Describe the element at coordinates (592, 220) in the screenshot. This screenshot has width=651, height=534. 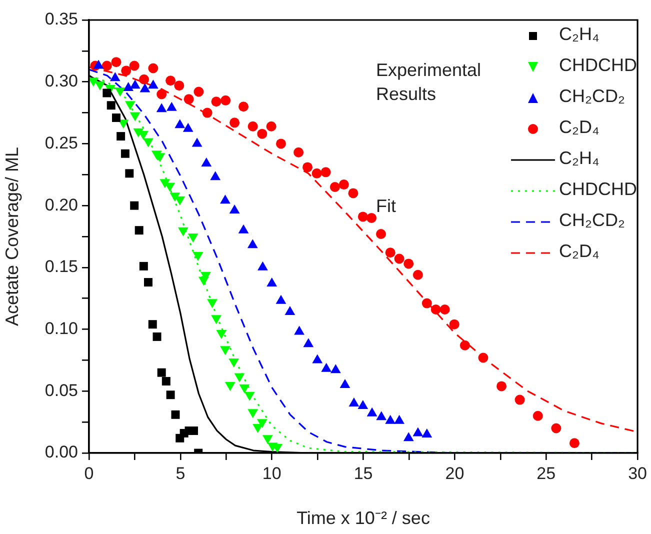
I see `legend-label: CH₂CD₂` at that location.